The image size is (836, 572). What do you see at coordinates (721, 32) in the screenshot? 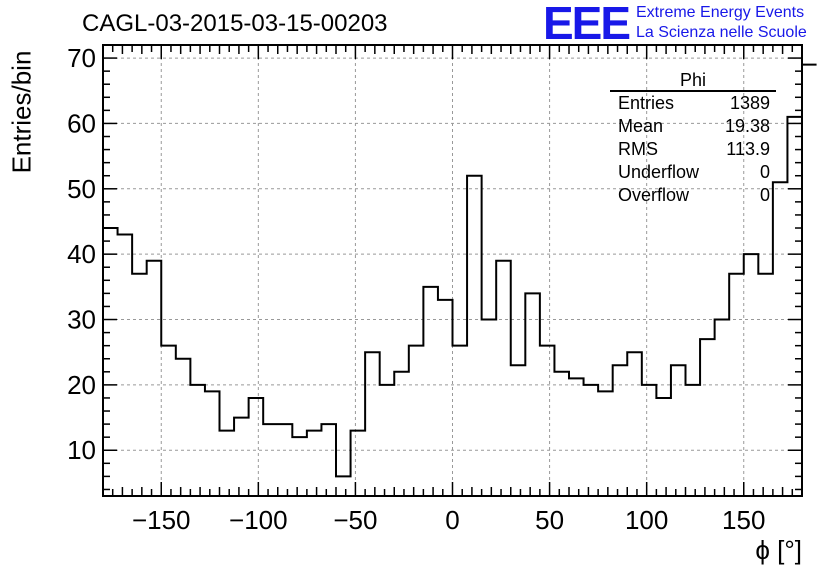
I see `logo-line-2: La Scienza nelle Scuole` at bounding box center [721, 32].